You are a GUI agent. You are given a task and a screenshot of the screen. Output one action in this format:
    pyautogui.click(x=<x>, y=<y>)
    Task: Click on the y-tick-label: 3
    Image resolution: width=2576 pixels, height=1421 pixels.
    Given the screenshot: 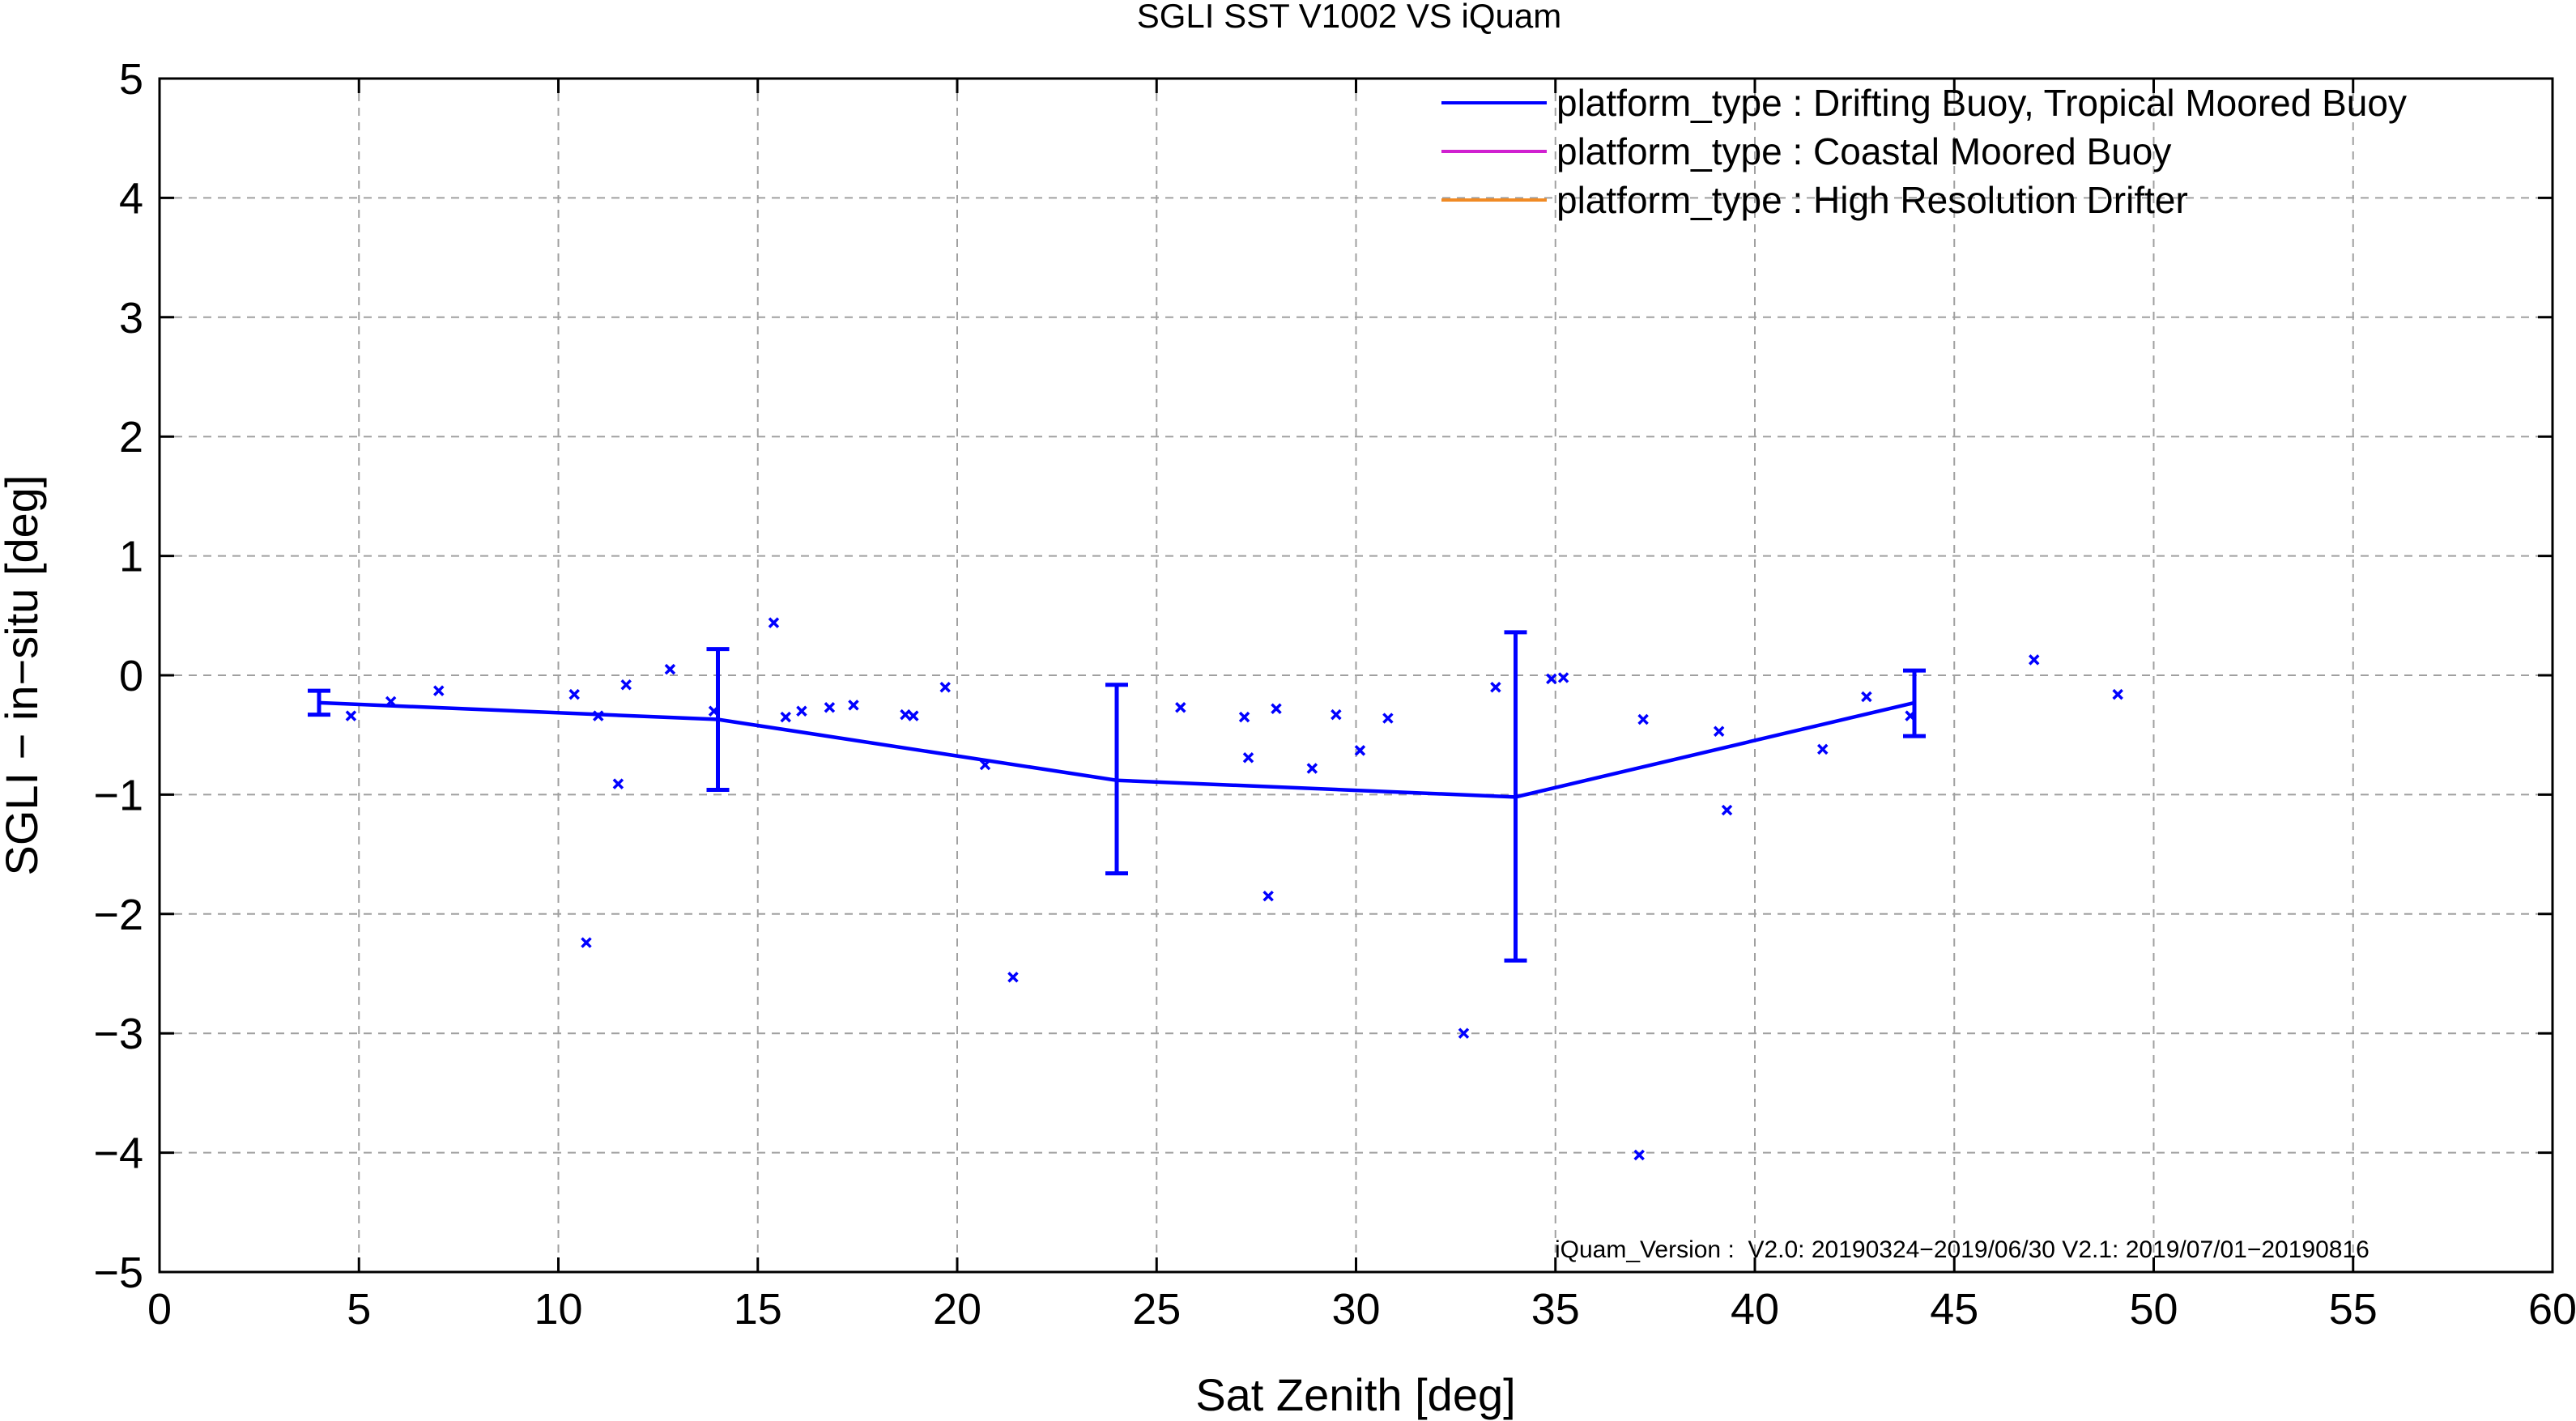 What is the action you would take?
    pyautogui.click(x=131, y=318)
    